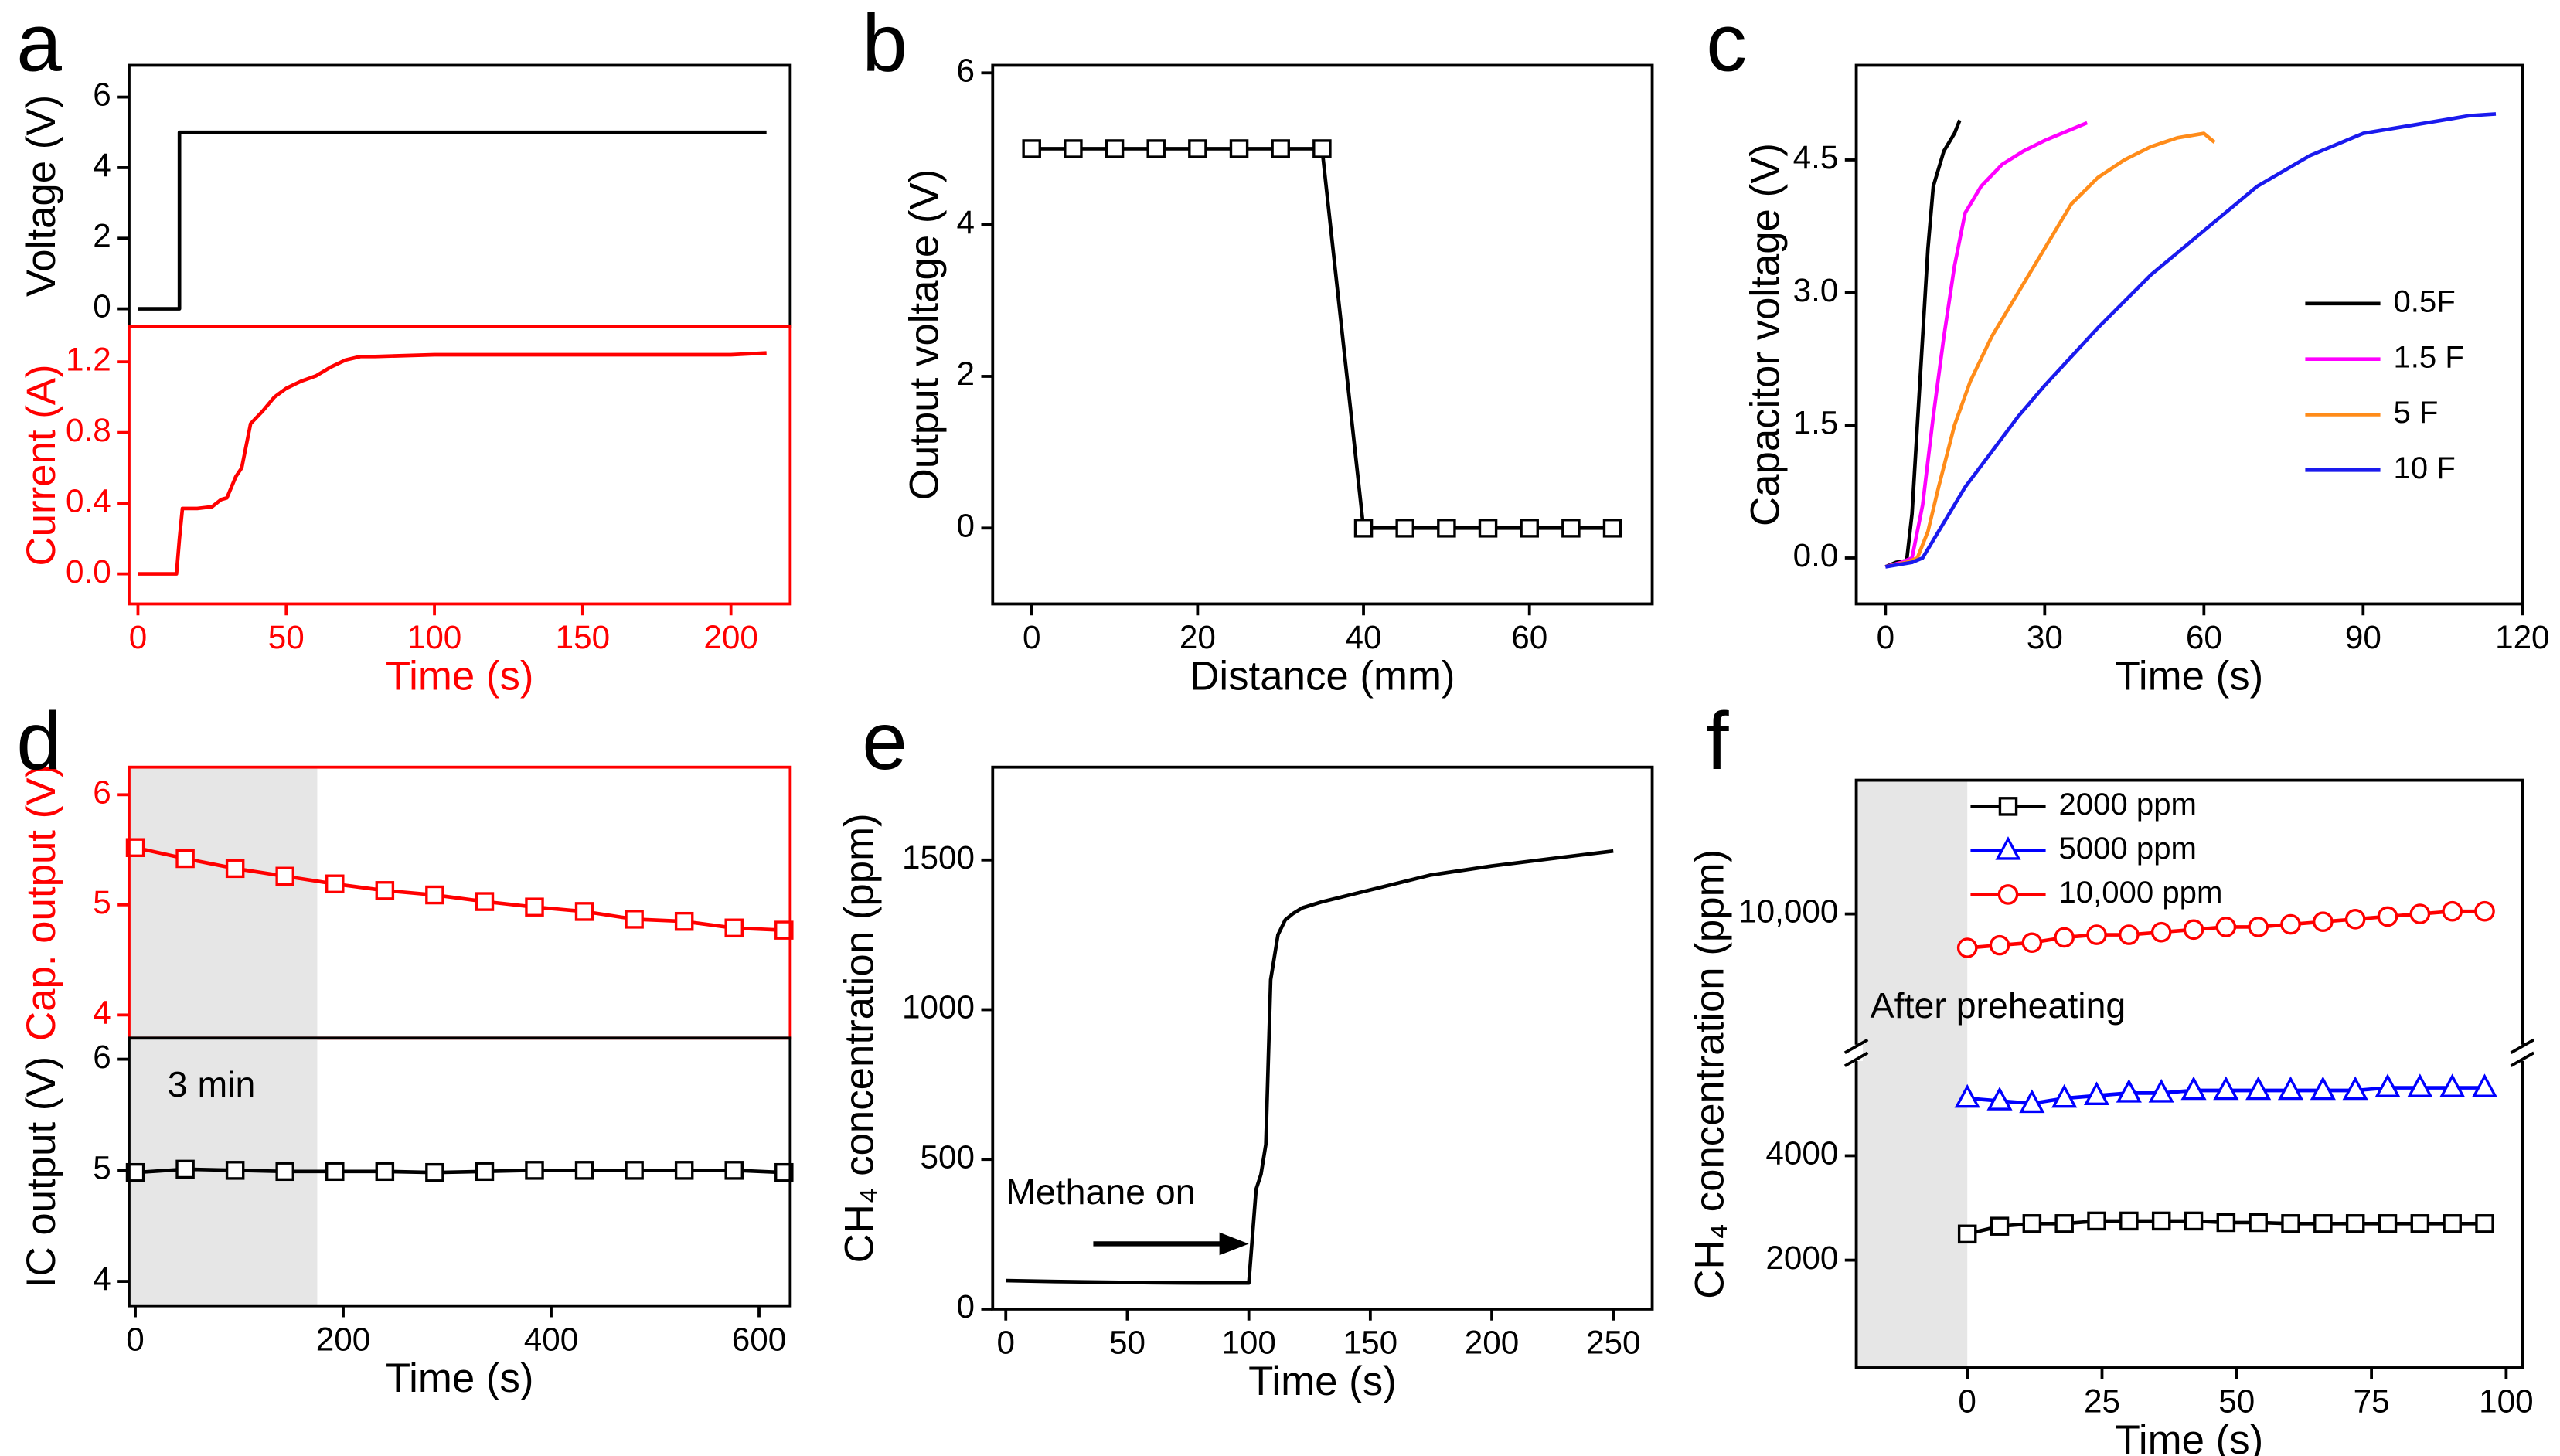 Image resolution: width=2560 pixels, height=1456 pixels. What do you see at coordinates (759, 1339) in the screenshot?
I see `x-tick-label: 600` at bounding box center [759, 1339].